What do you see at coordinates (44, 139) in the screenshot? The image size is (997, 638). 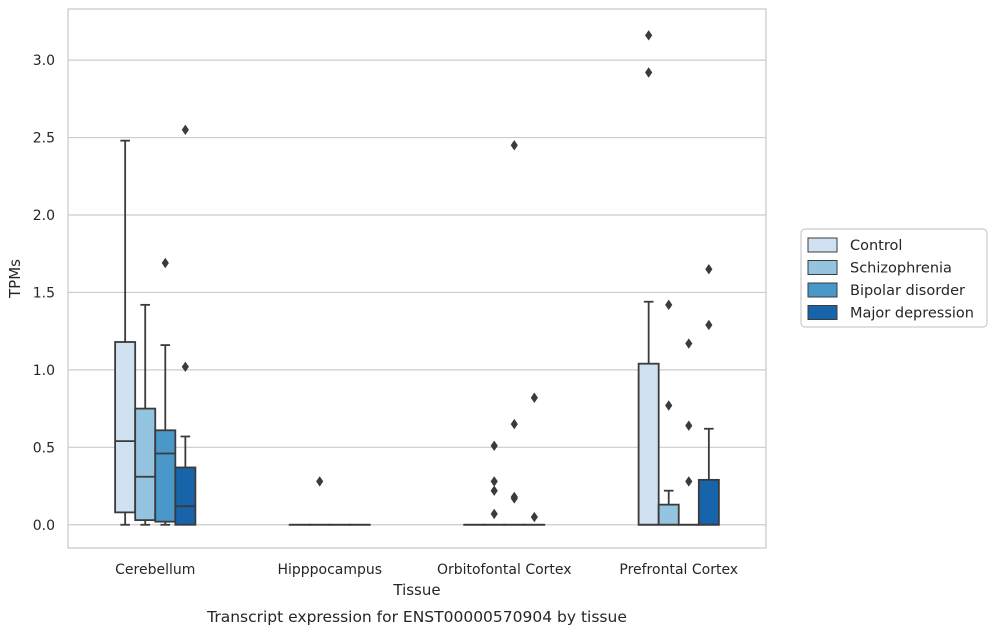 I see `y-tick-label: 2.5` at bounding box center [44, 139].